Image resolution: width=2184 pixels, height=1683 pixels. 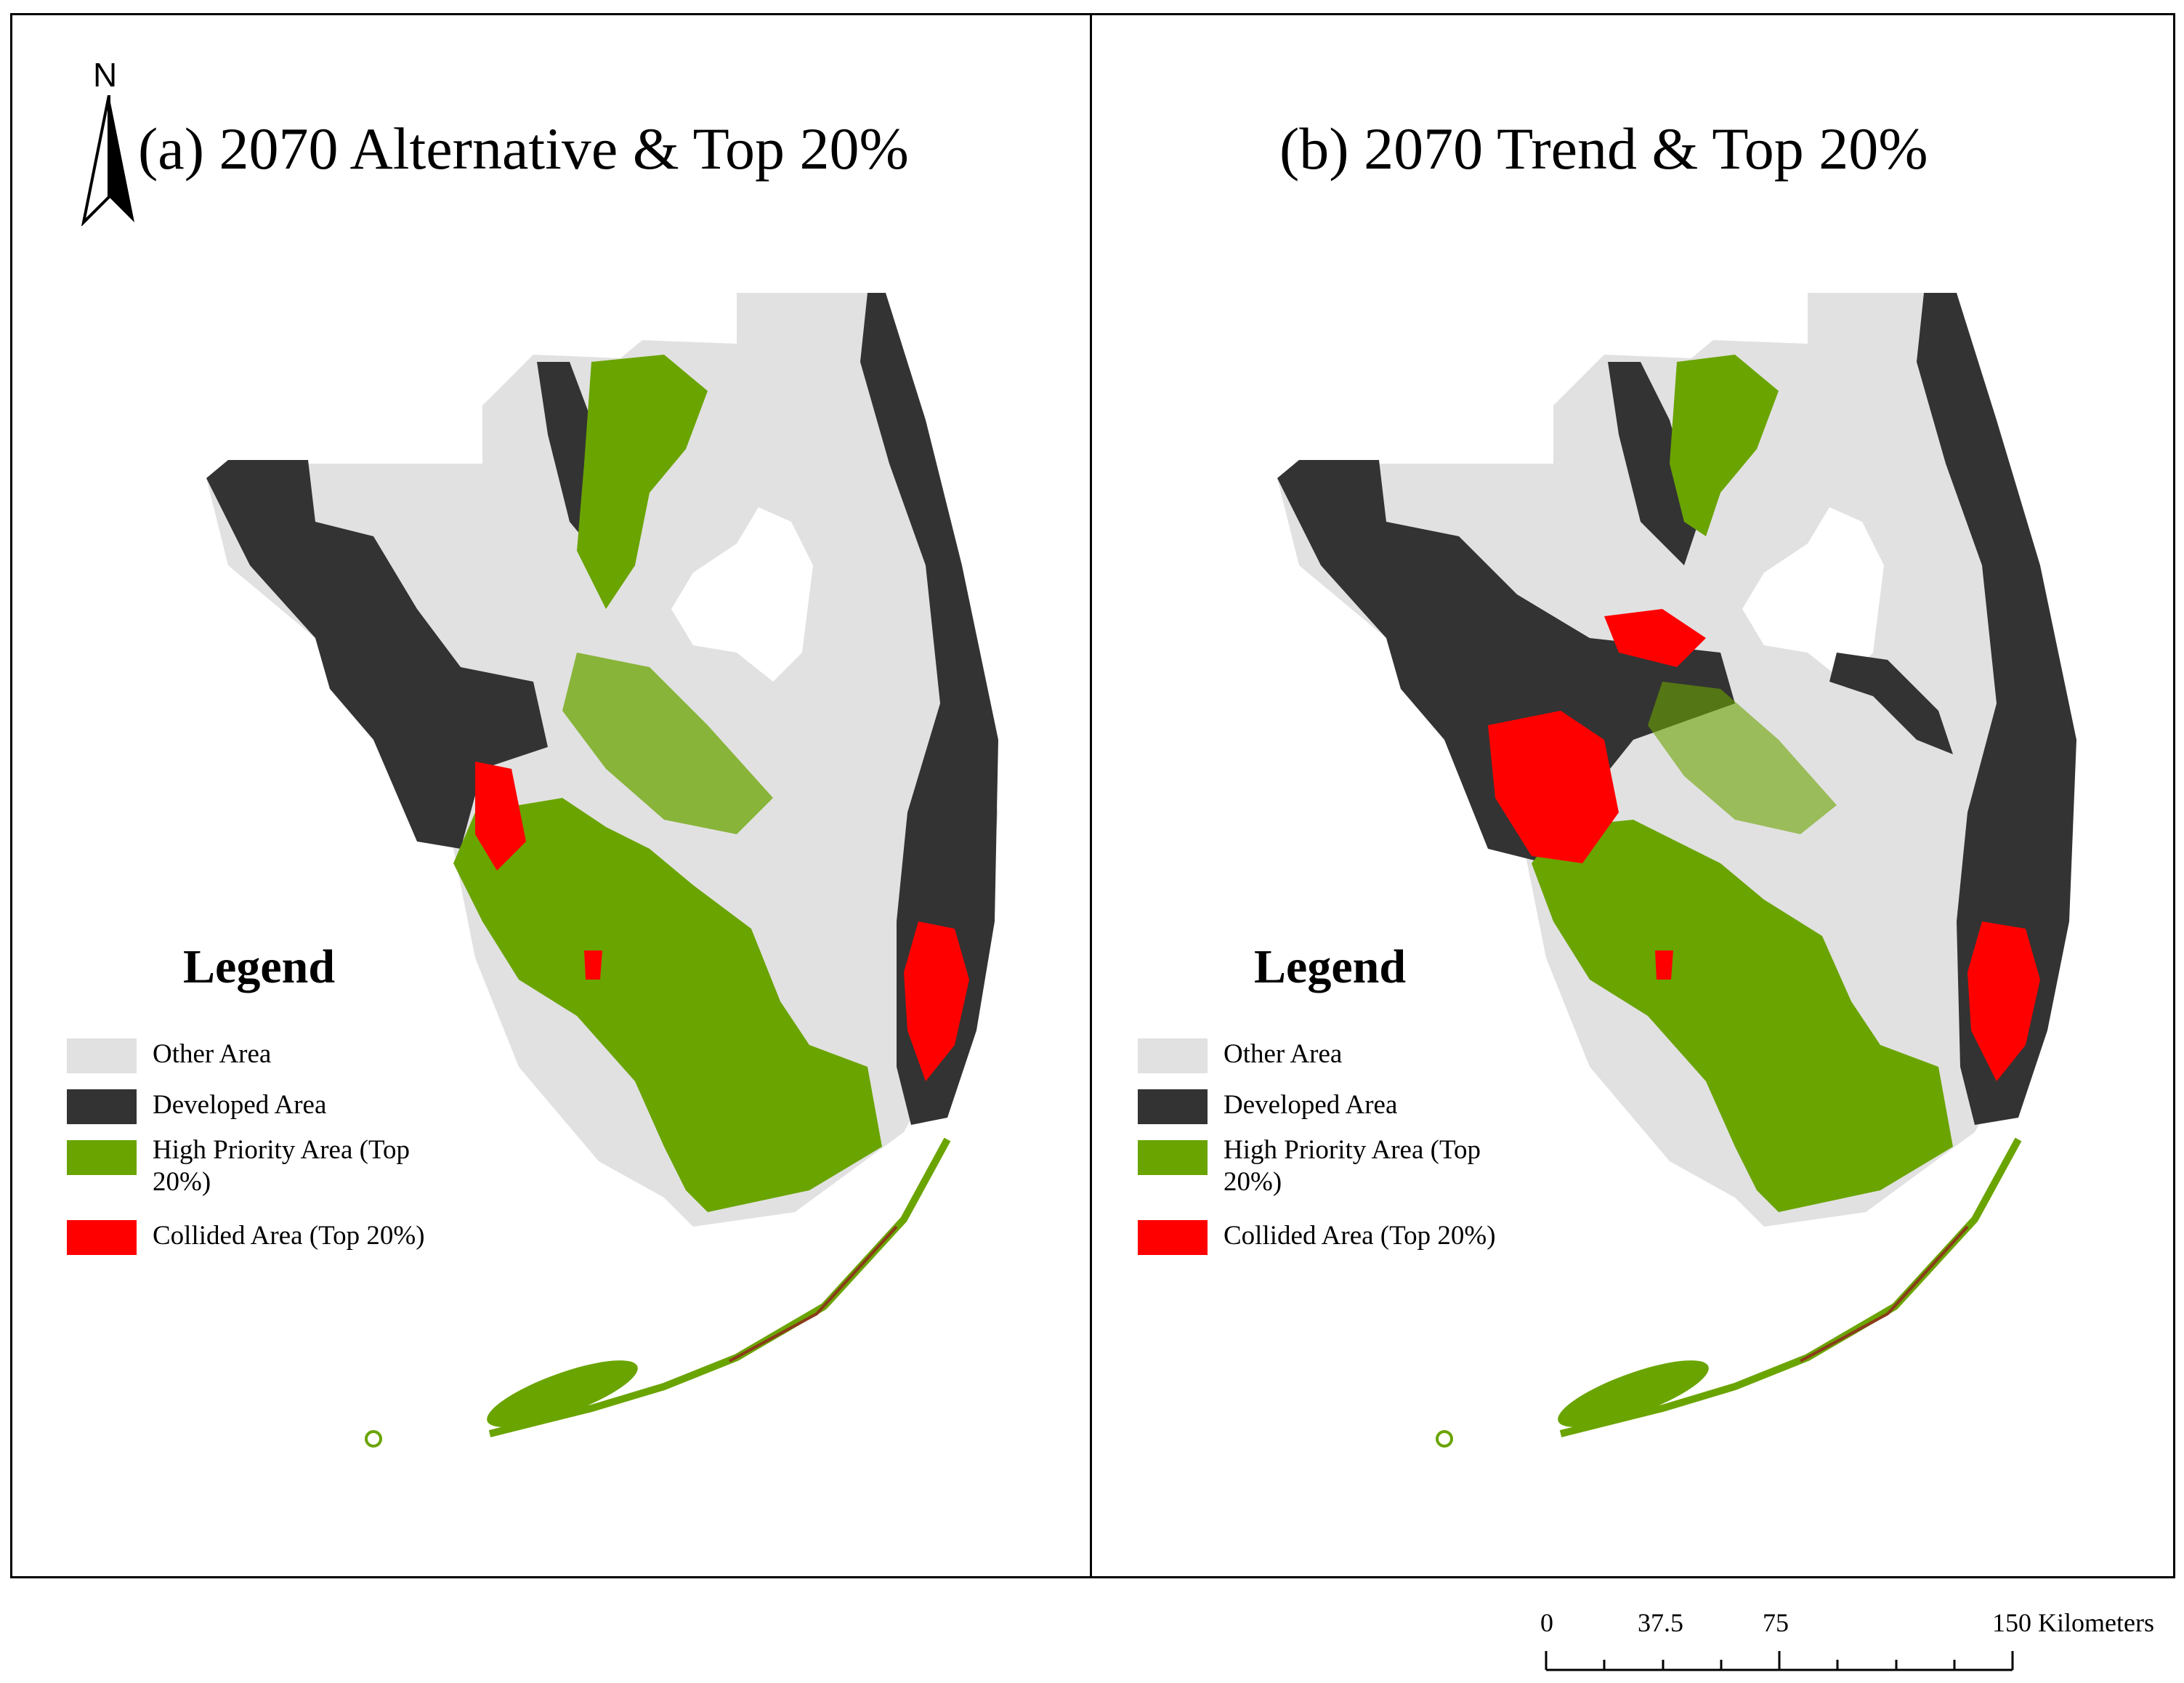 I want to click on north-label: N, so click(x=105, y=75).